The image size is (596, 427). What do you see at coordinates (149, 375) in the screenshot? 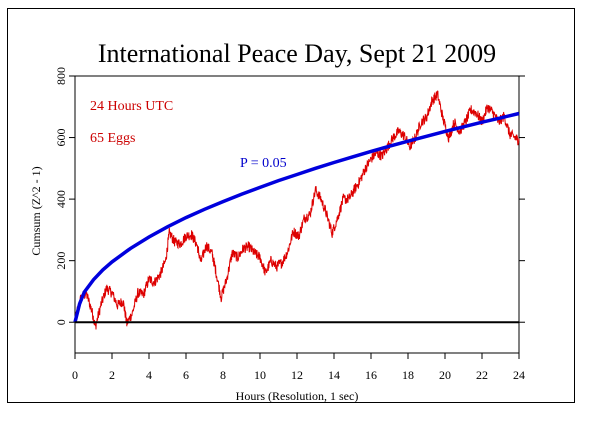
I see `x-tick-label: 4` at bounding box center [149, 375].